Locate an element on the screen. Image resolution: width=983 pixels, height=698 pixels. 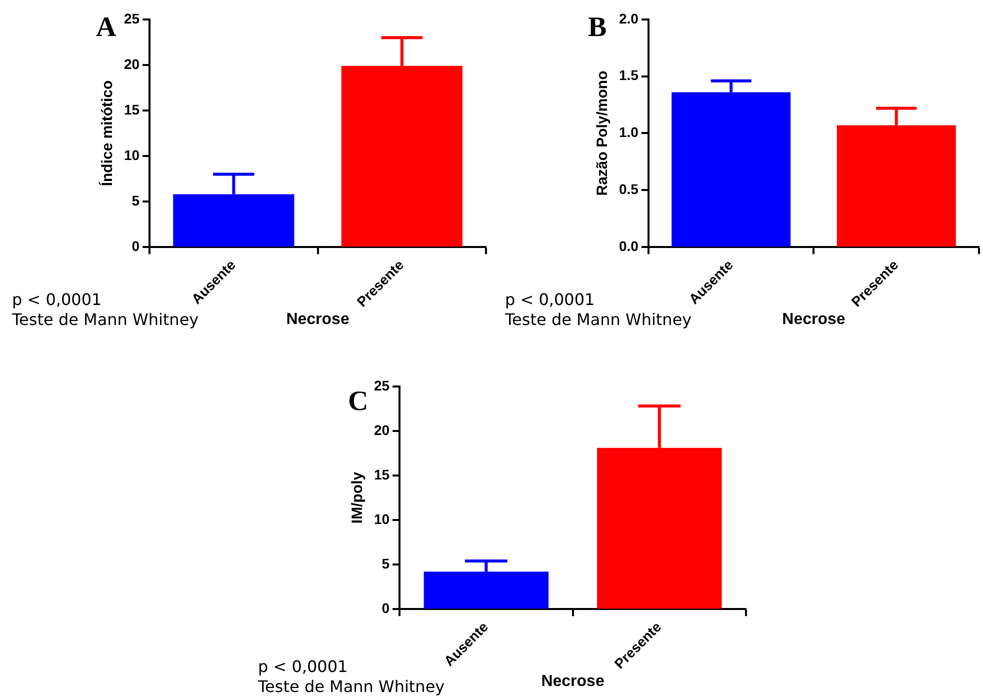
y-tick-label: 1.5 is located at coordinates (628, 75).